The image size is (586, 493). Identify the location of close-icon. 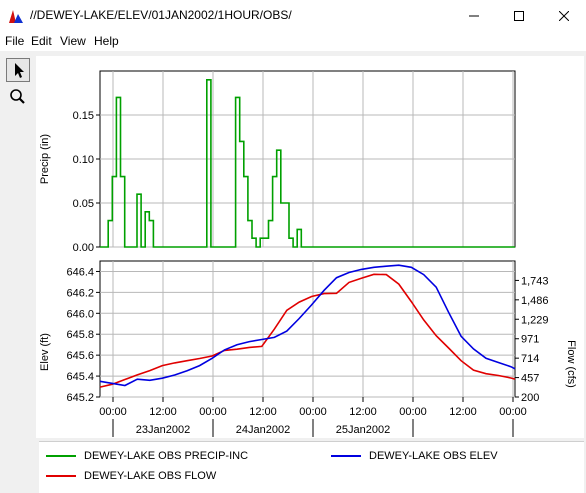
(563, 15).